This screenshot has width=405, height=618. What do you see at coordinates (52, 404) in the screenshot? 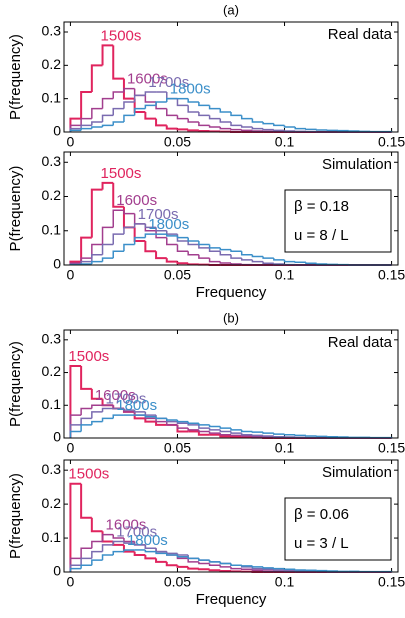
I see `y-tick-label: 0.1` at bounding box center [52, 404].